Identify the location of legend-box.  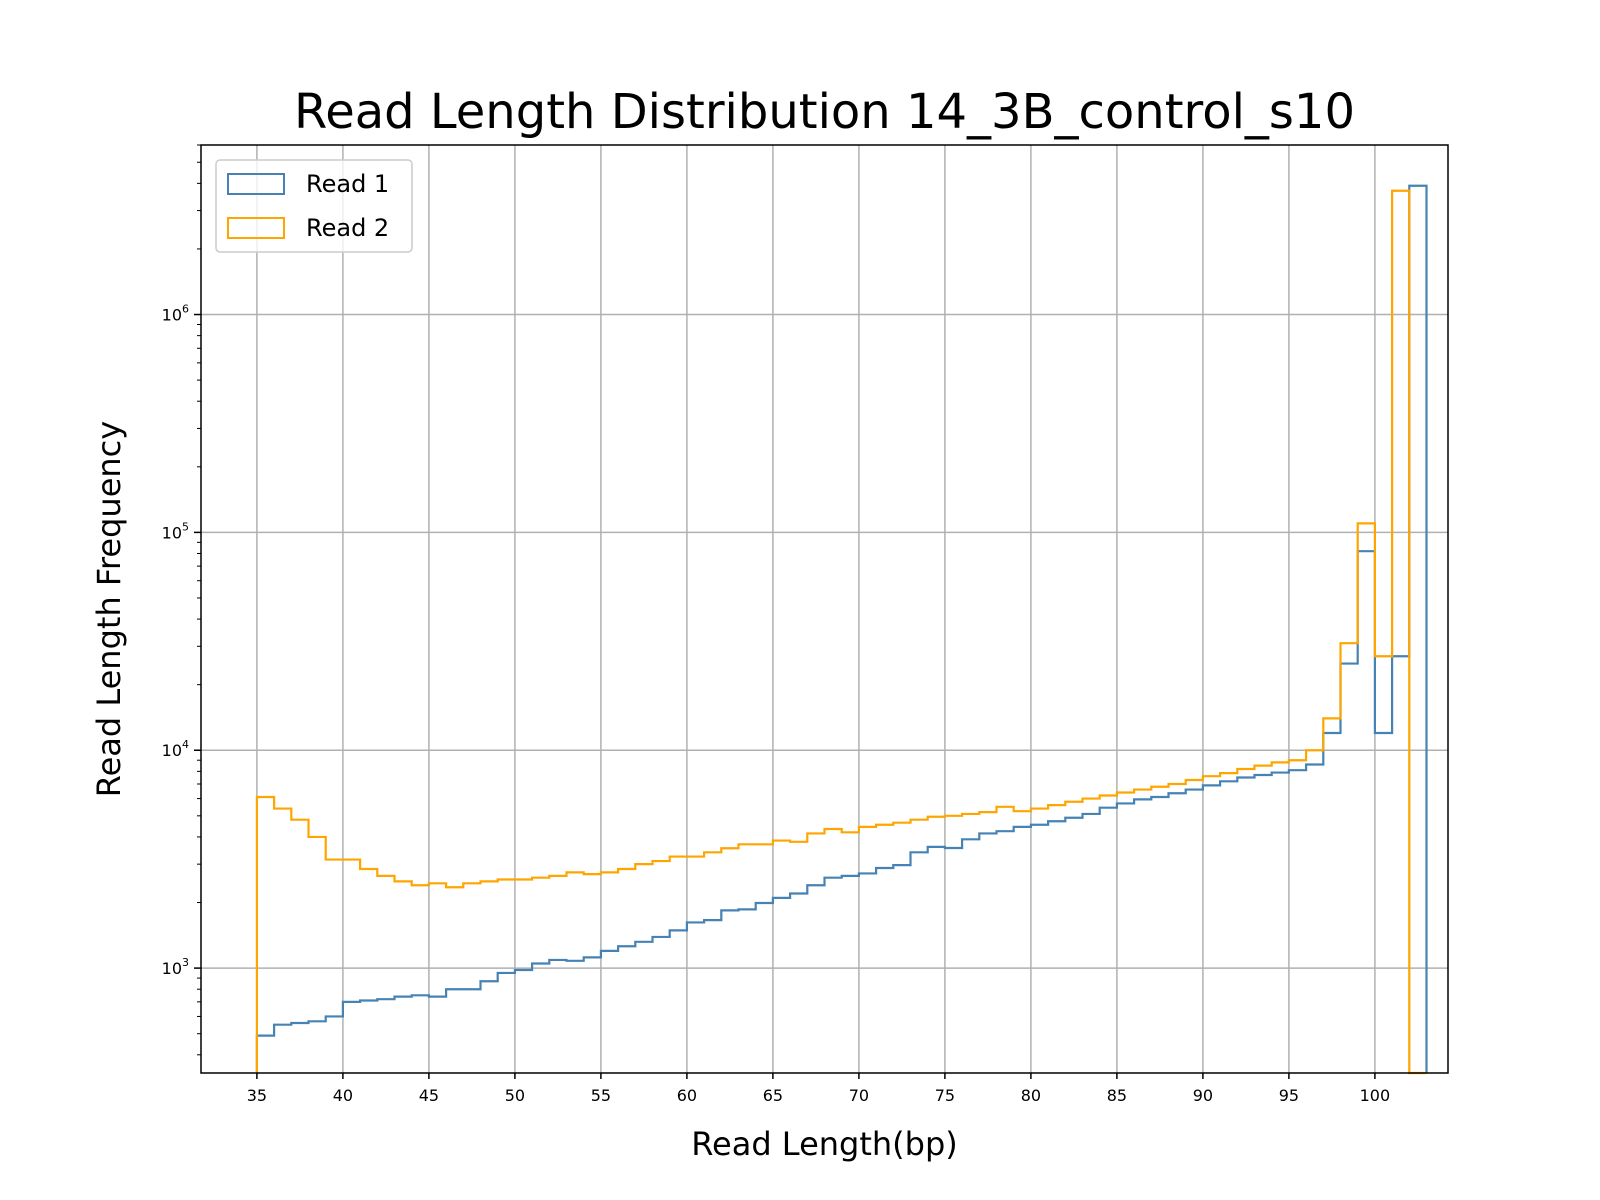
(314, 206).